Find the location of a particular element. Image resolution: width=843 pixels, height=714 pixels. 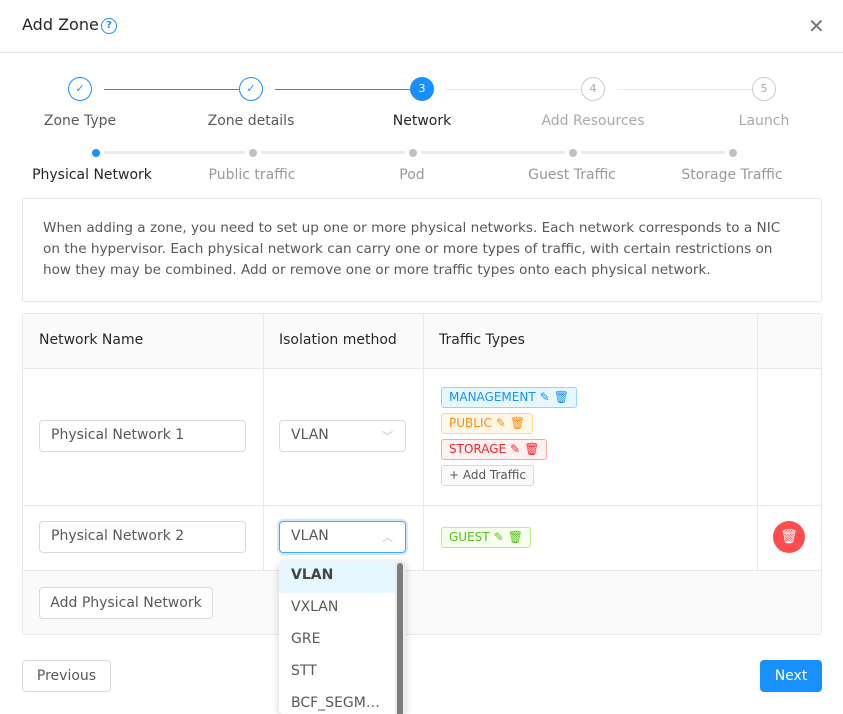

close-icon: ✕ is located at coordinates (816, 26).